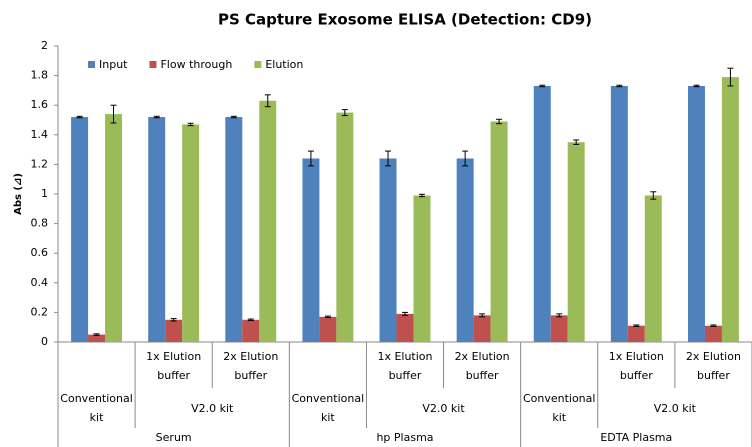 This screenshot has width=752, height=447. Describe the element at coordinates (40, 75) in the screenshot. I see `y-tick-label: 1.8` at that location.